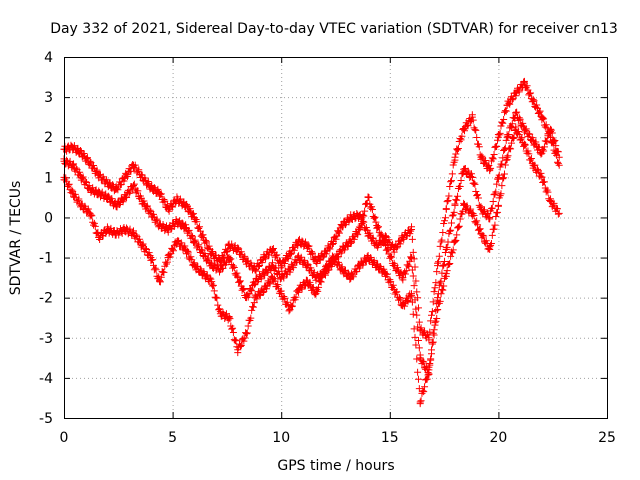 The image size is (640, 480). What do you see at coordinates (16, 238) in the screenshot?
I see `y-axis-label: SDTVAR / TECUs` at bounding box center [16, 238].